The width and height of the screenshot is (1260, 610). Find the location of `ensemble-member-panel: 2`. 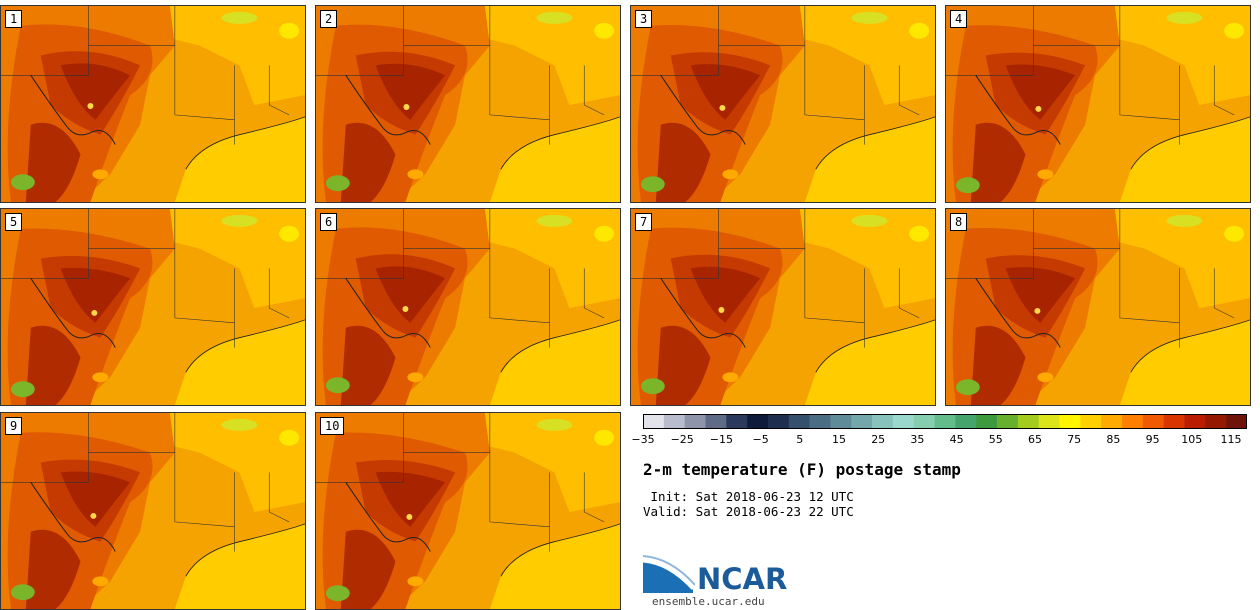

ensemble-member-panel: 2 is located at coordinates (468, 104).